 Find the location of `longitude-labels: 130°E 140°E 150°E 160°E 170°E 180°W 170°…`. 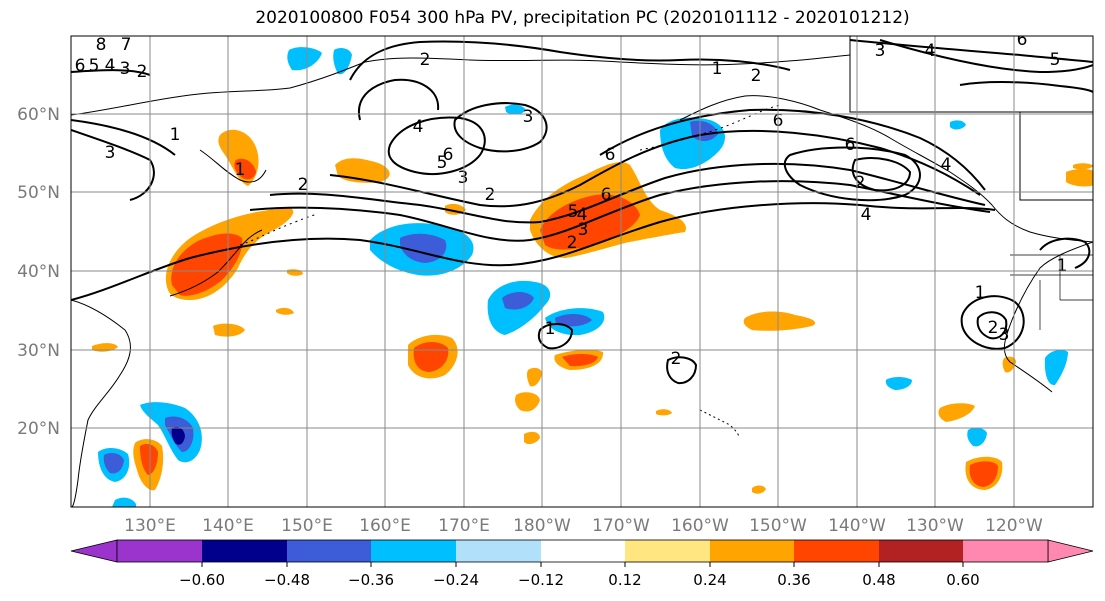

longitude-labels: 130°E 140°E 150°E 160°E 170°E 180°W 170°… is located at coordinates (583, 526).